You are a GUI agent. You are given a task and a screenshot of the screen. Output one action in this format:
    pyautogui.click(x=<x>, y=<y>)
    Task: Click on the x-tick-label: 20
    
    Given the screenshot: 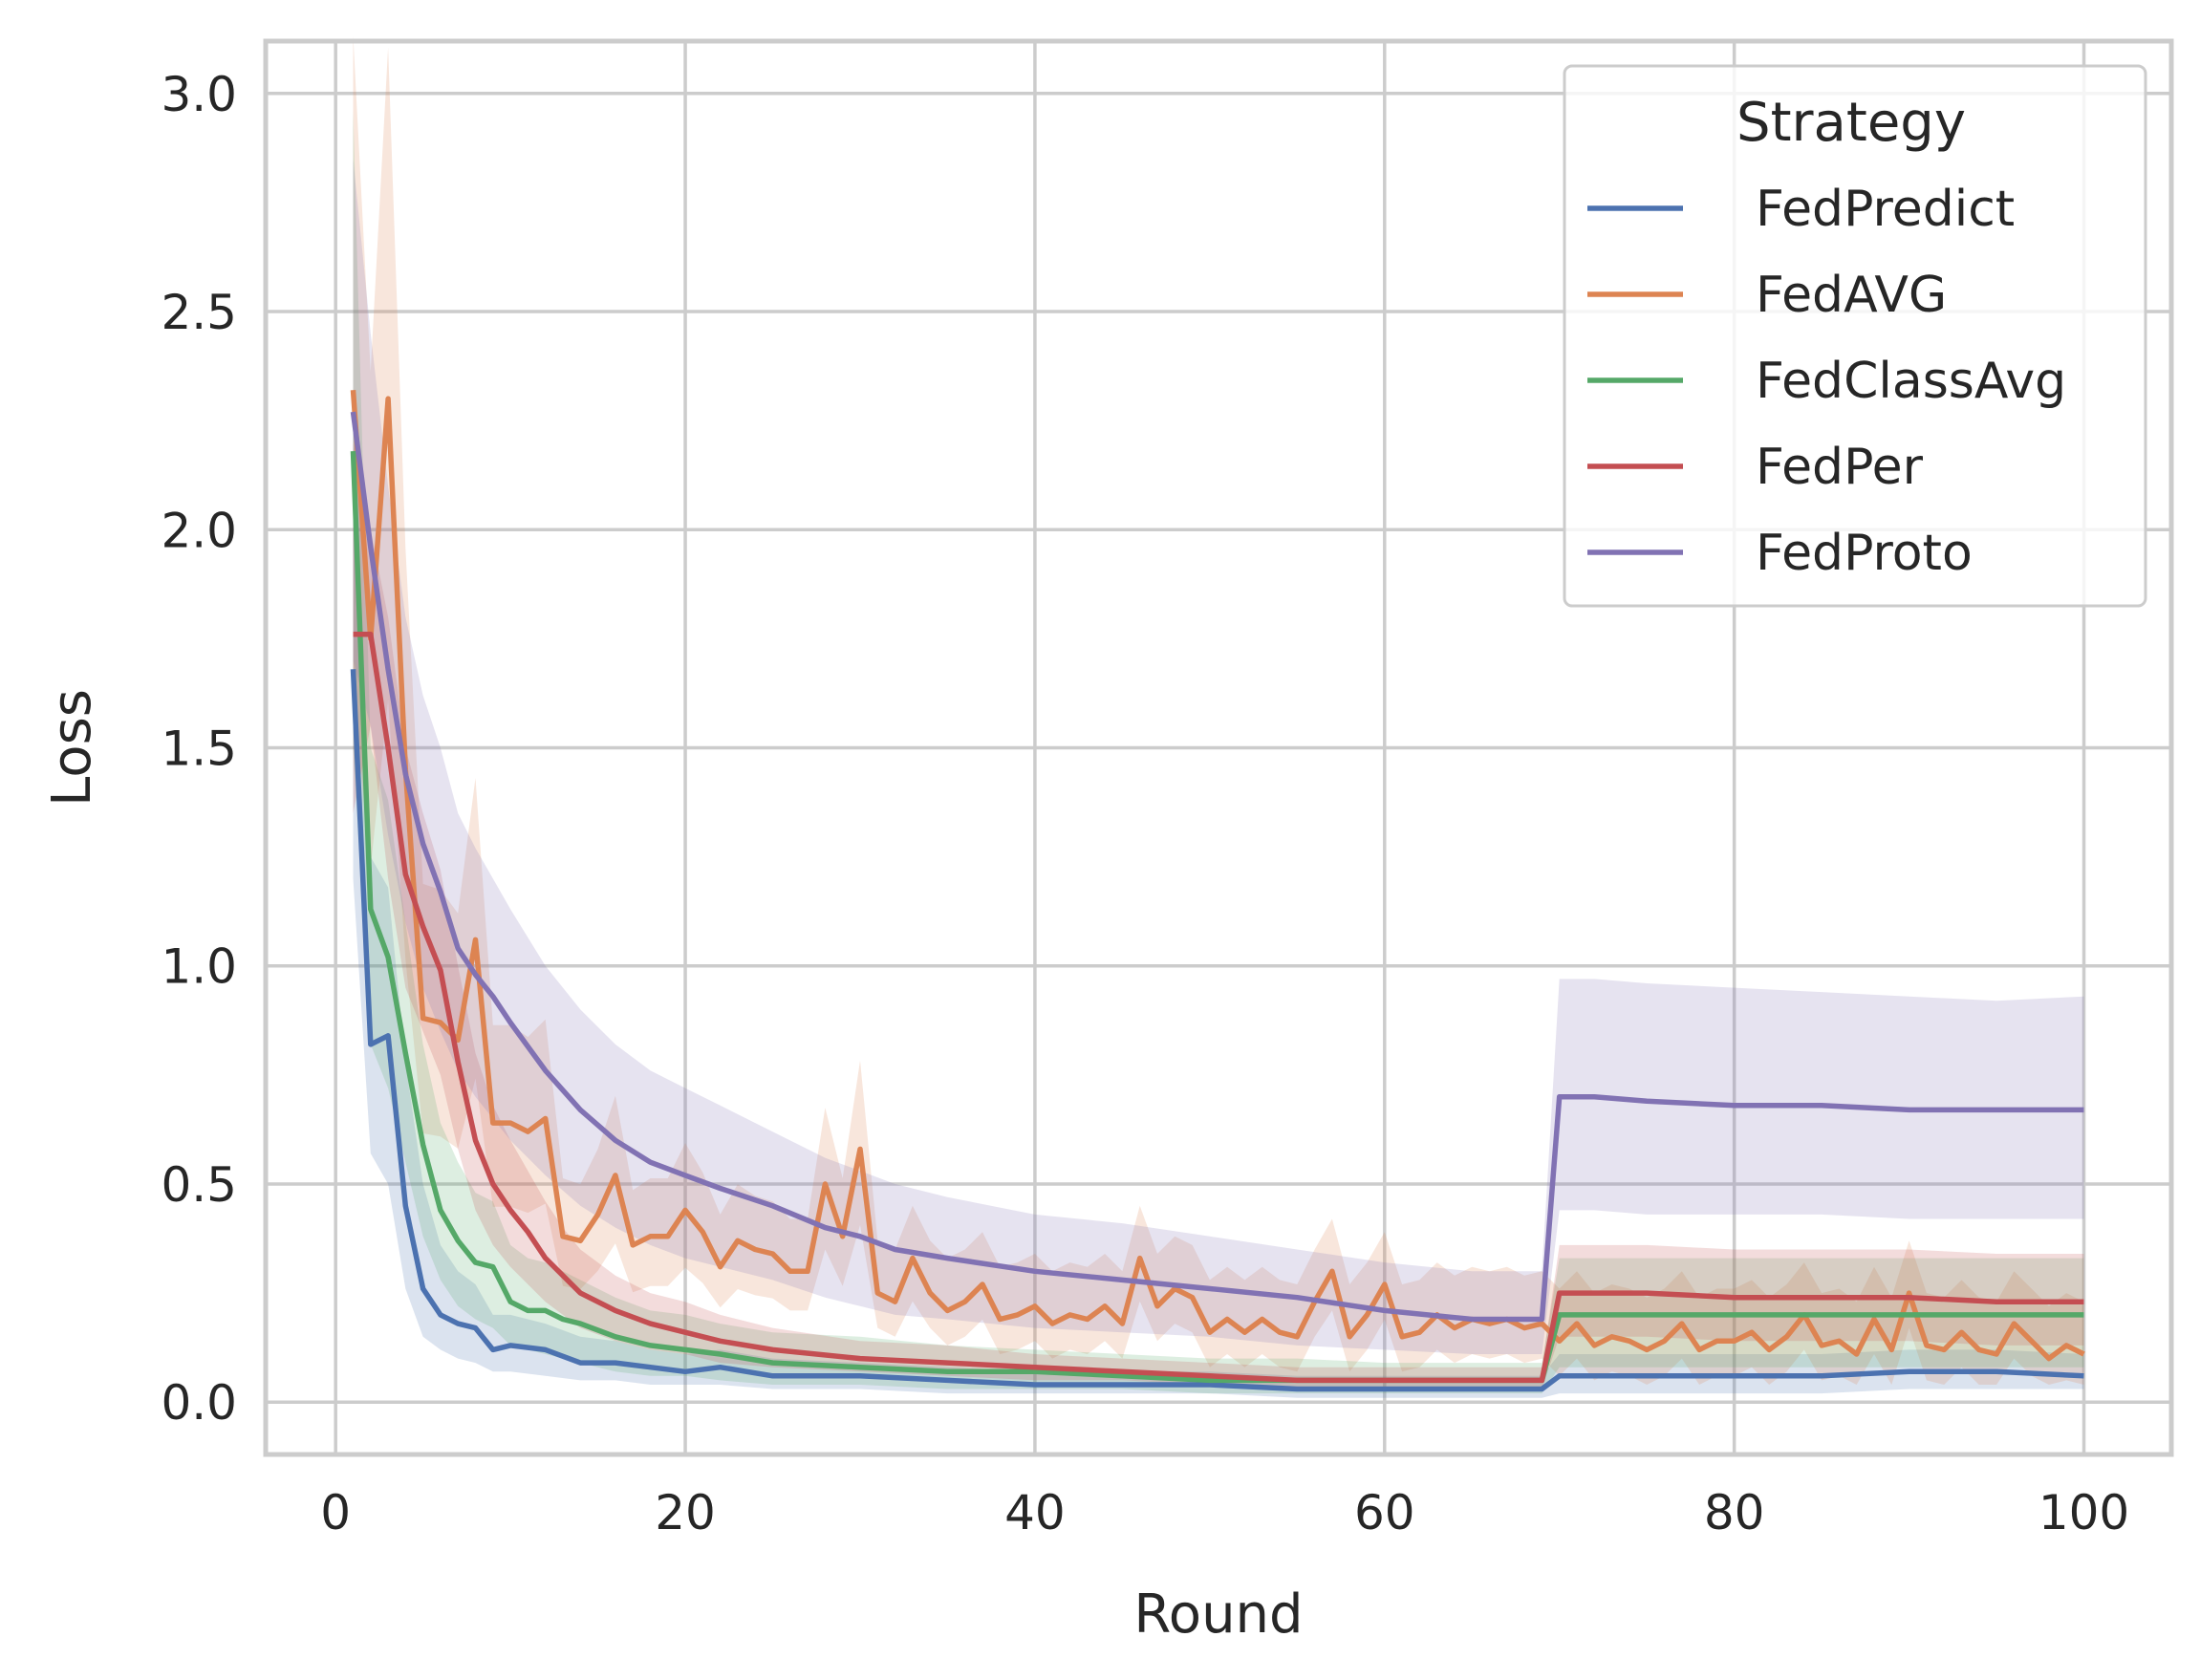 What is the action you would take?
    pyautogui.click(x=685, y=1513)
    